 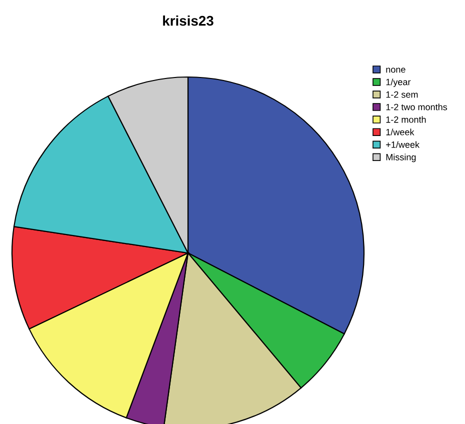 What do you see at coordinates (398, 82) in the screenshot?
I see `legend-label: 1/year` at bounding box center [398, 82].